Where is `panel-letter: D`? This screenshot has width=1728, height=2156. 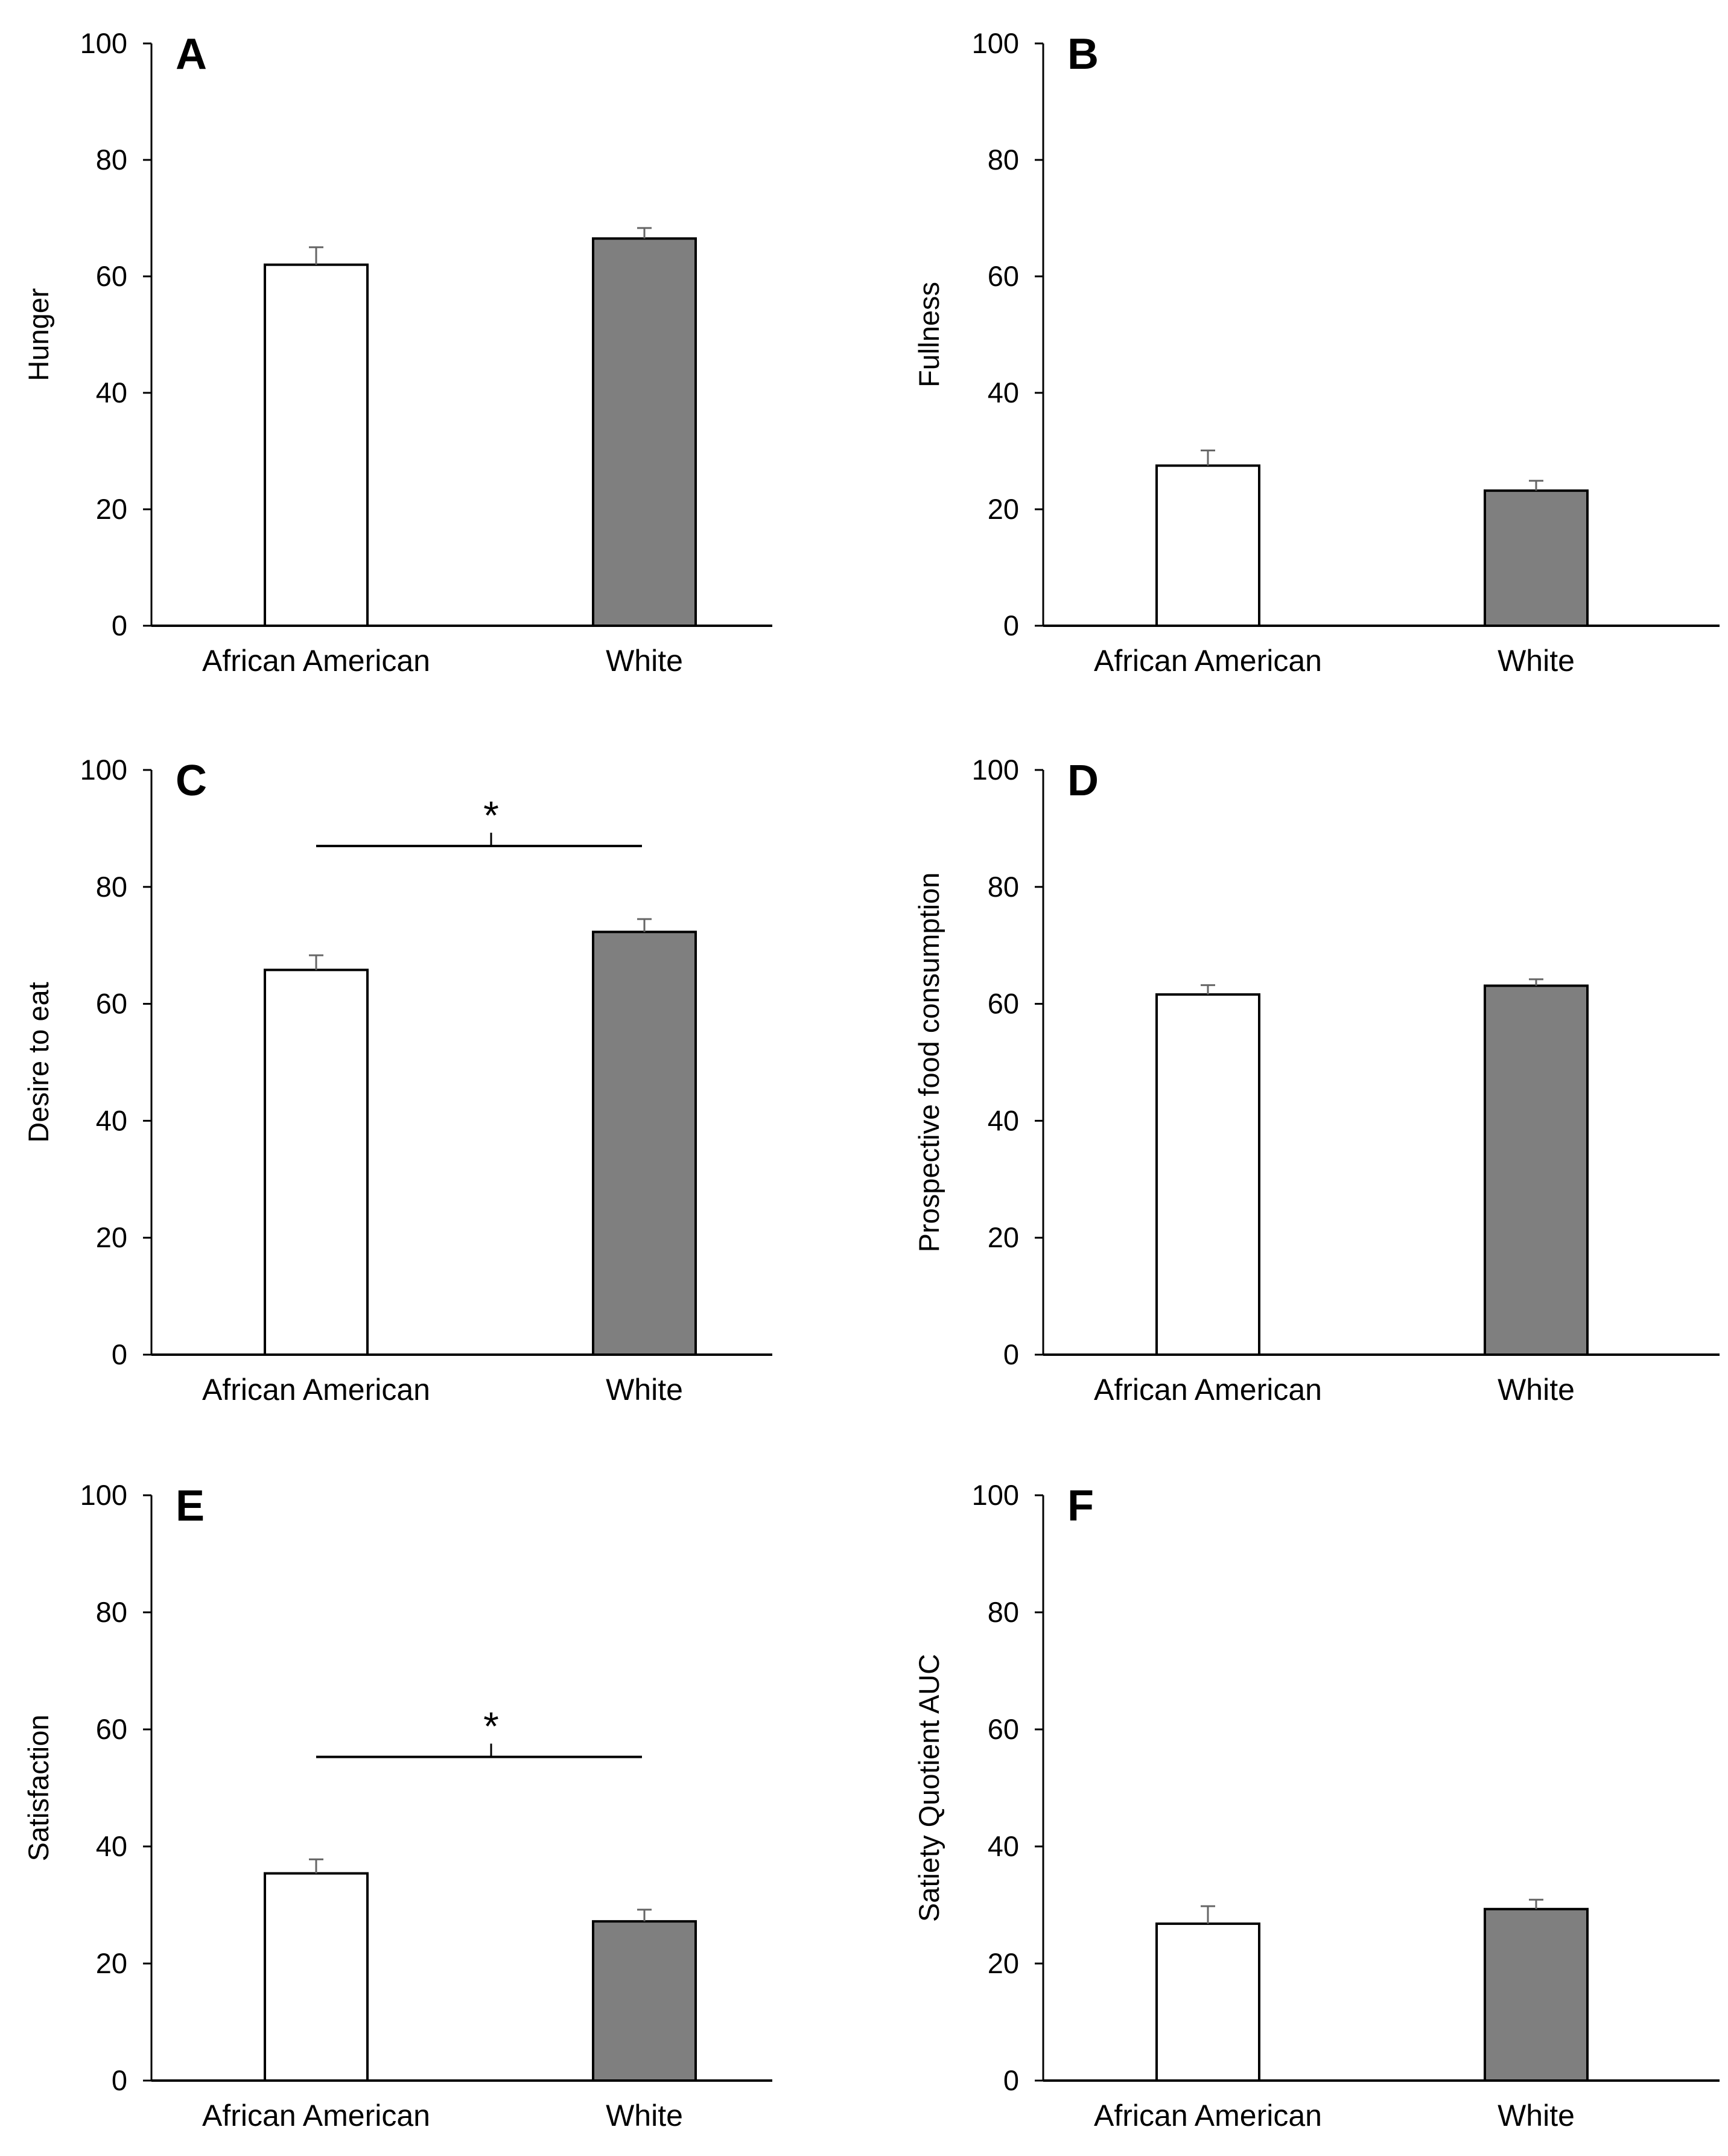
panel-letter: D is located at coordinates (1083, 781).